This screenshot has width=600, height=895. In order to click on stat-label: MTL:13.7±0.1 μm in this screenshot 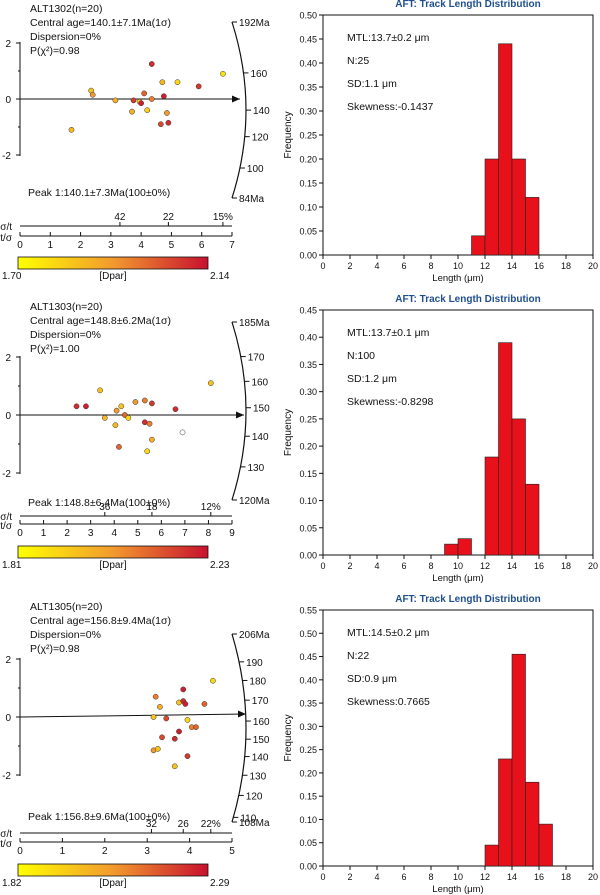, I will do `click(388, 333)`.